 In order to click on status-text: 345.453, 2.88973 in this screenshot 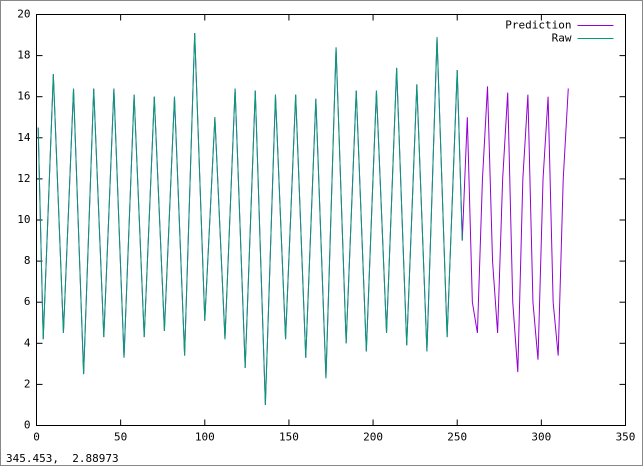, I will do `click(62, 458)`.